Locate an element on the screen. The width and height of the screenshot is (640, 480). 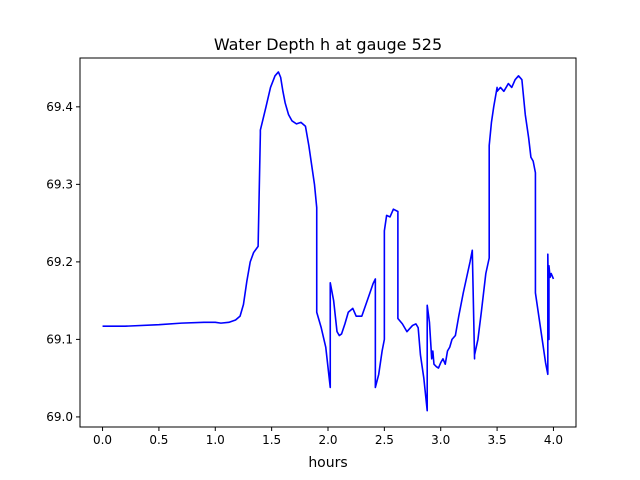
x-tick-label: 1.5 is located at coordinates (271, 440).